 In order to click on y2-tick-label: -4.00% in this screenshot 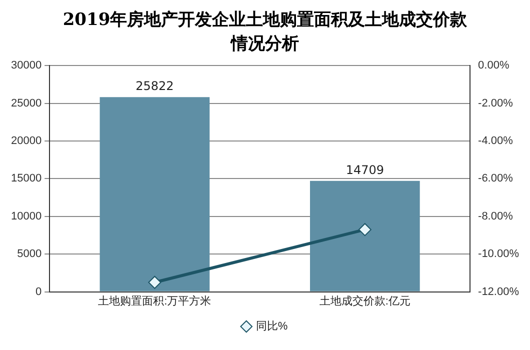, I will do `click(496, 141)`.